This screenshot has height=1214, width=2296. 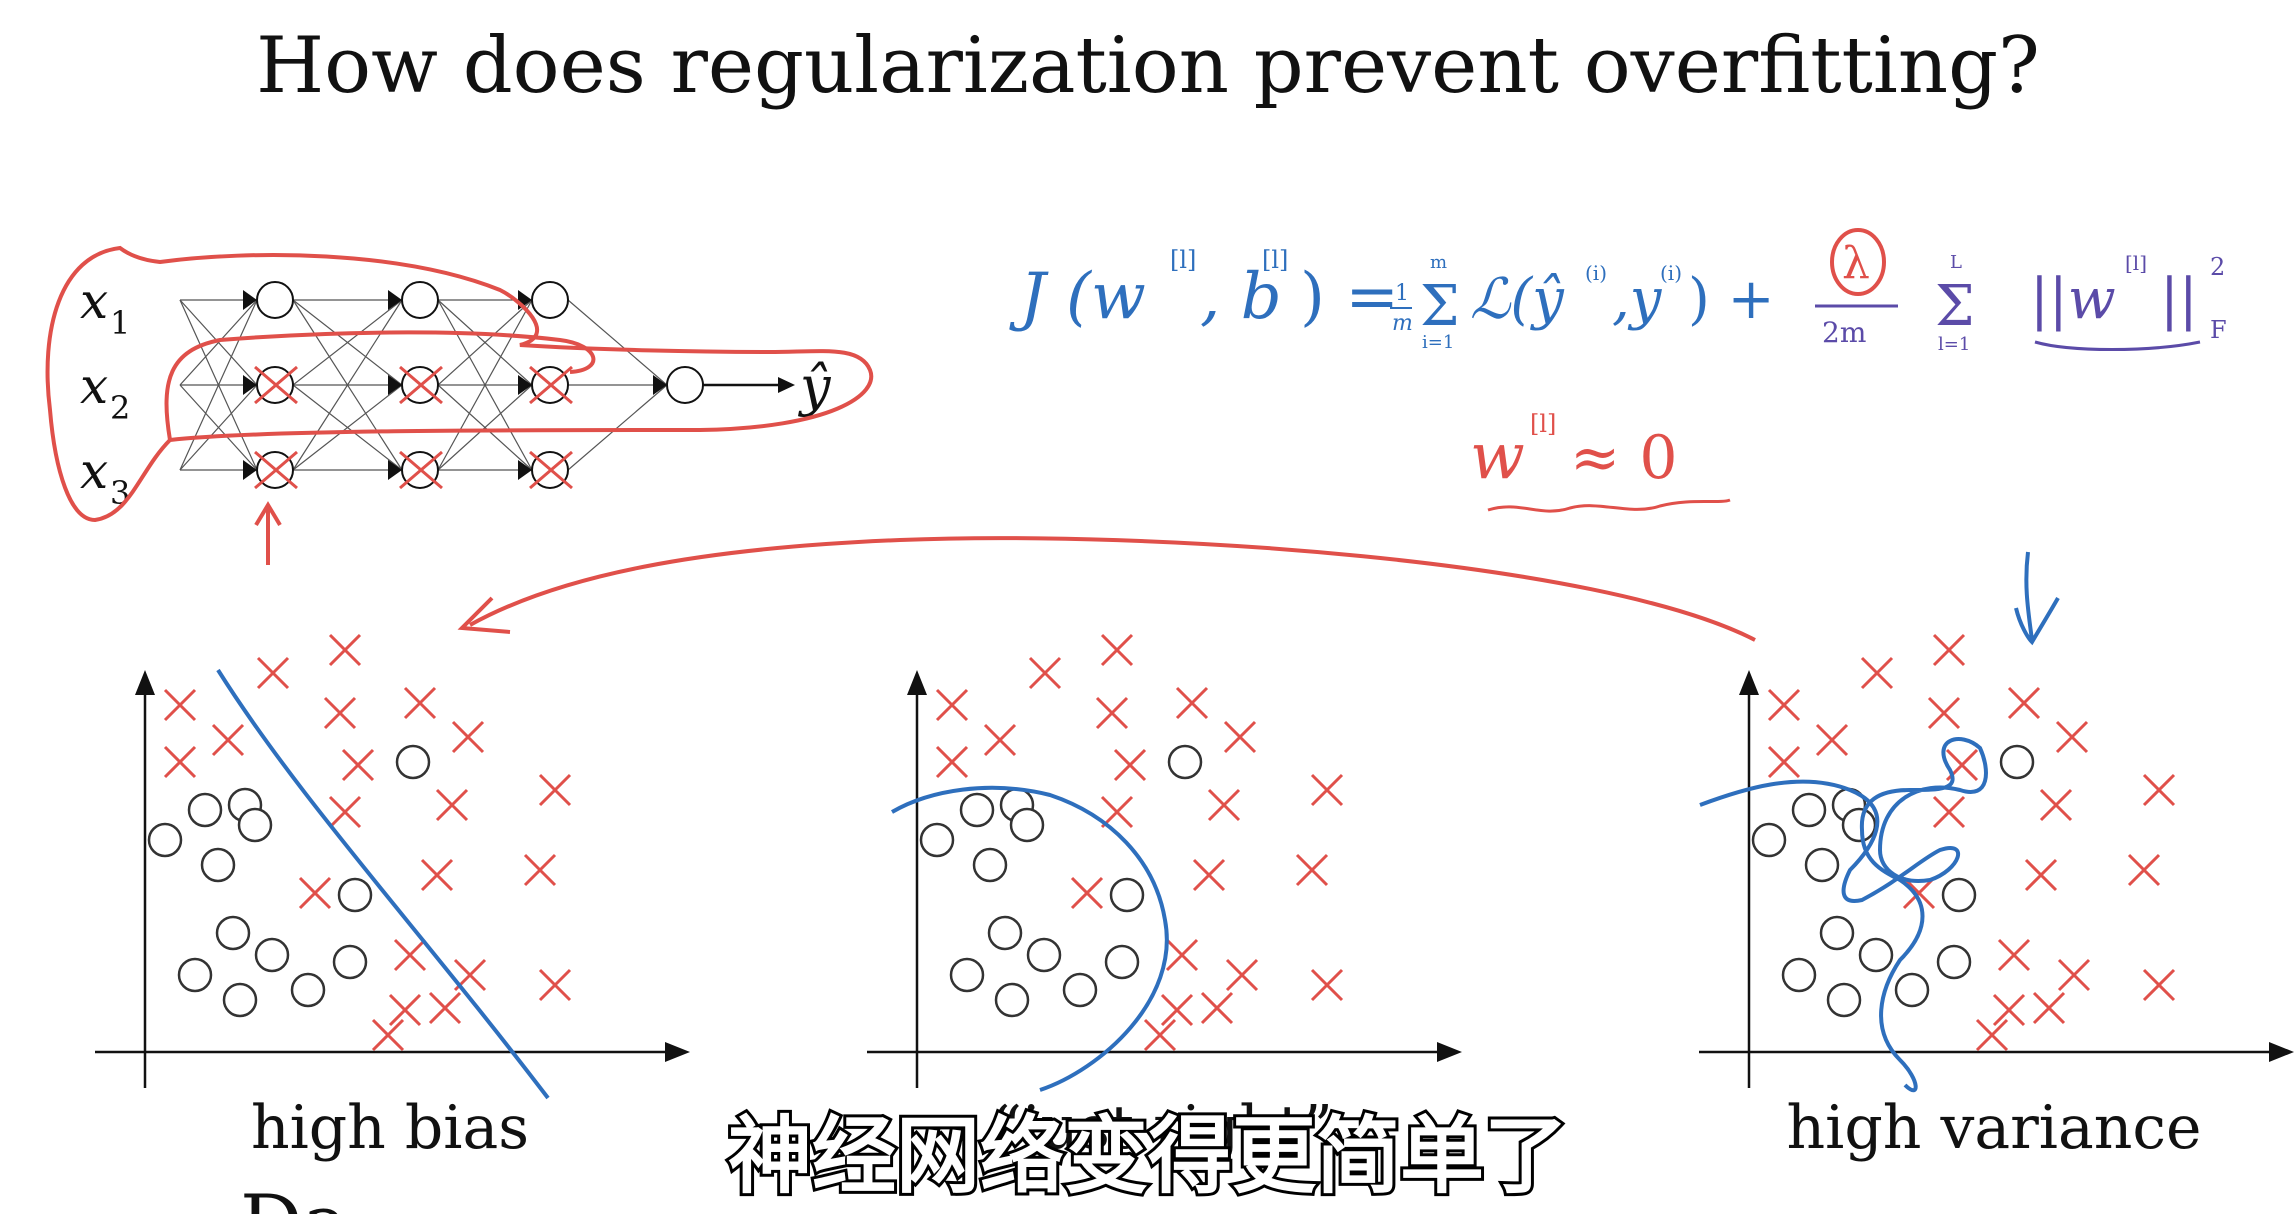 What do you see at coordinates (1164, 898) in the screenshot?
I see `plot-2: “just right”` at bounding box center [1164, 898].